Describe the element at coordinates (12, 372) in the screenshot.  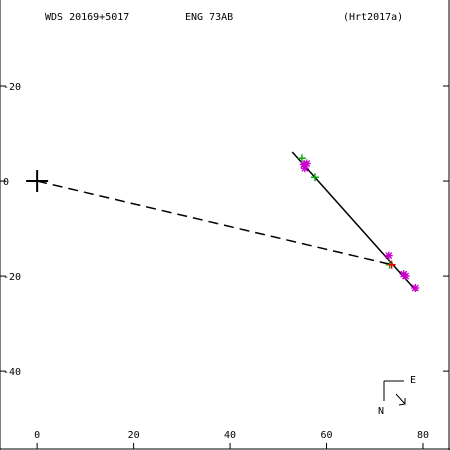
I see `y-tick-label: -40` at that location.